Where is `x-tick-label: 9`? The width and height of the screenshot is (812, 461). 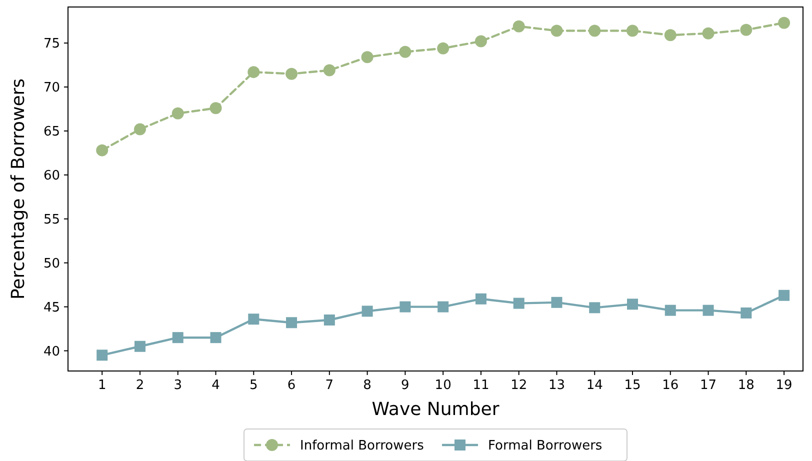 x-tick-label: 9 is located at coordinates (405, 385).